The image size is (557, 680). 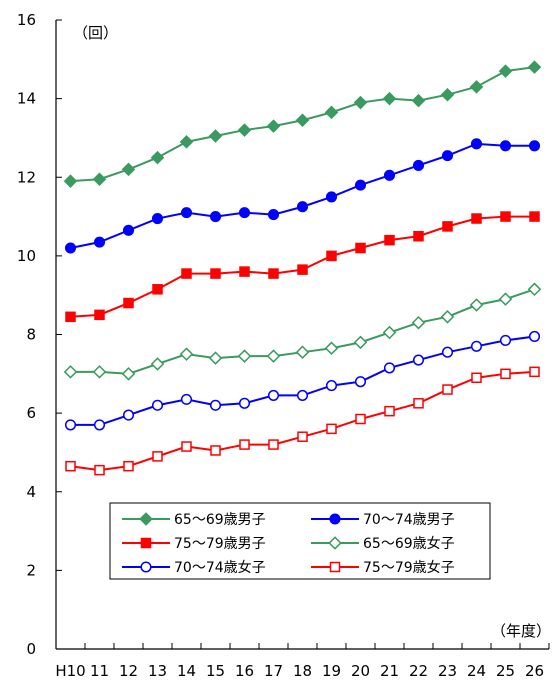 I want to click on x-tick-label: 23, so click(x=447, y=671).